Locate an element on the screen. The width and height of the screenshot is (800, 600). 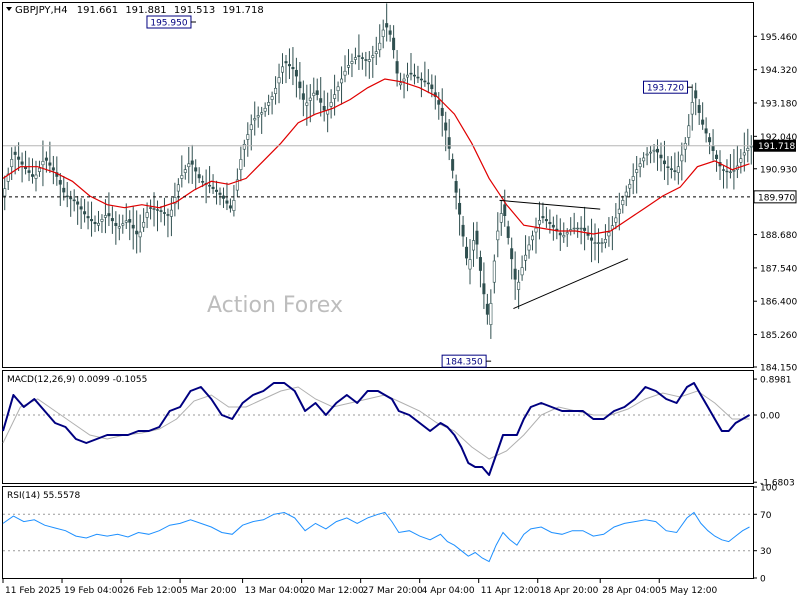
y-tick-label: 190.930 is located at coordinates (778, 170).